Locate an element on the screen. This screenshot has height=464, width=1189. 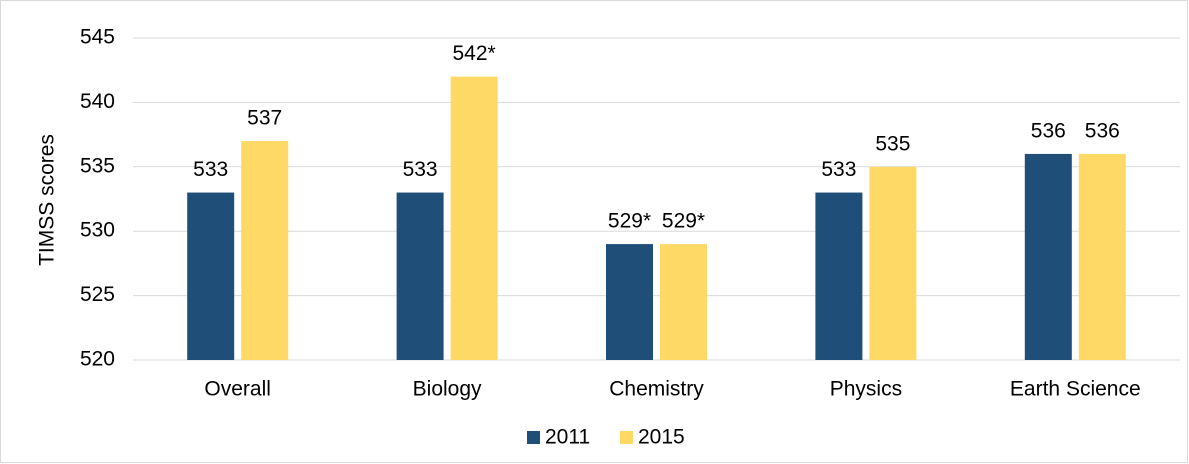
y-tick-label: 525 is located at coordinates (97, 294).